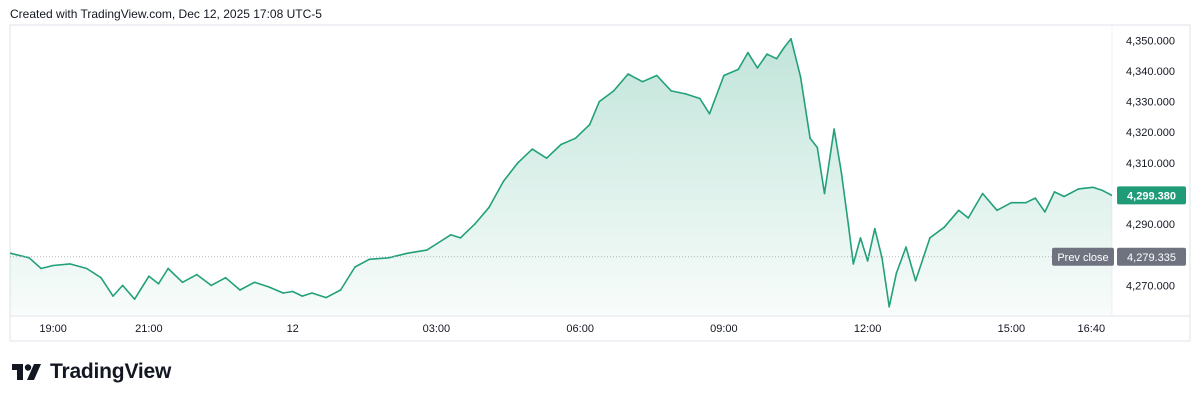 This screenshot has width=1200, height=401. Describe the element at coordinates (1150, 225) in the screenshot. I see `y-tick-label: 4,290.000` at that location.